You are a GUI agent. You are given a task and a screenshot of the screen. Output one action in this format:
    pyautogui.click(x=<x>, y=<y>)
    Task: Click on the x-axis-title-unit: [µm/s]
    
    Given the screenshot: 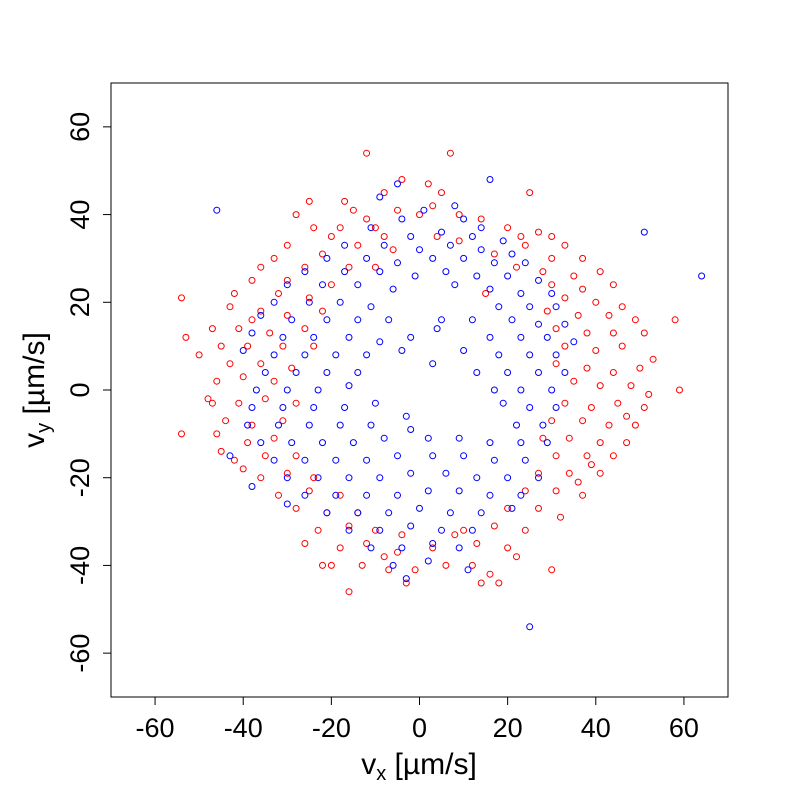 What is the action you would take?
    pyautogui.click(x=431, y=764)
    